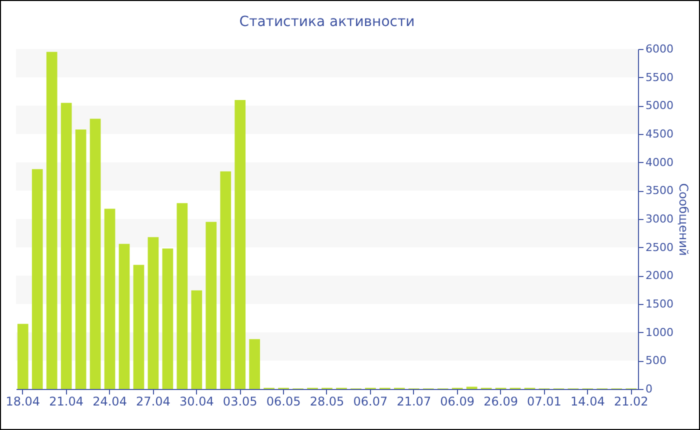 The height and width of the screenshot is (430, 700). I want to click on x-tick-label: 06.05, so click(283, 401).